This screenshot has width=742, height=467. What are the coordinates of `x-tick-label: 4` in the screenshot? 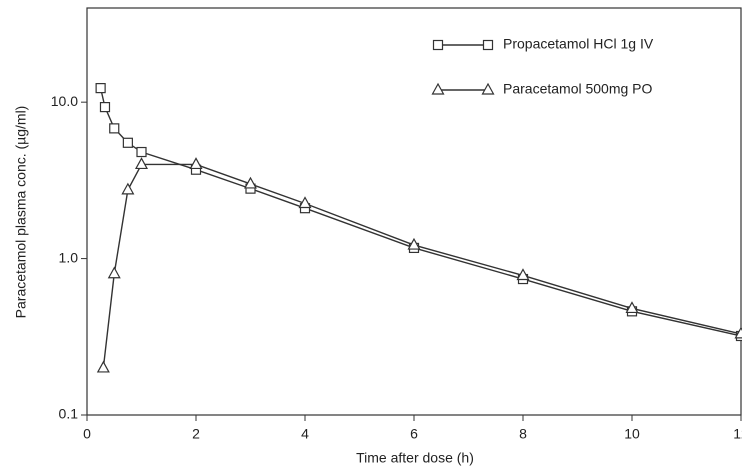 It's located at (305, 434).